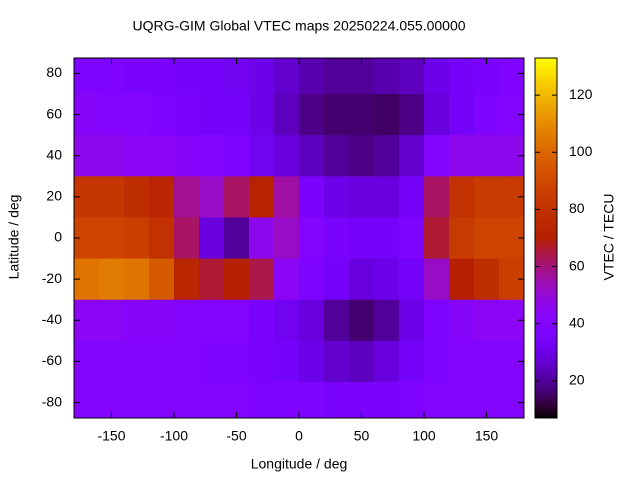 The height and width of the screenshot is (480, 640). I want to click on colorbar-tick-label: 80, so click(577, 208).